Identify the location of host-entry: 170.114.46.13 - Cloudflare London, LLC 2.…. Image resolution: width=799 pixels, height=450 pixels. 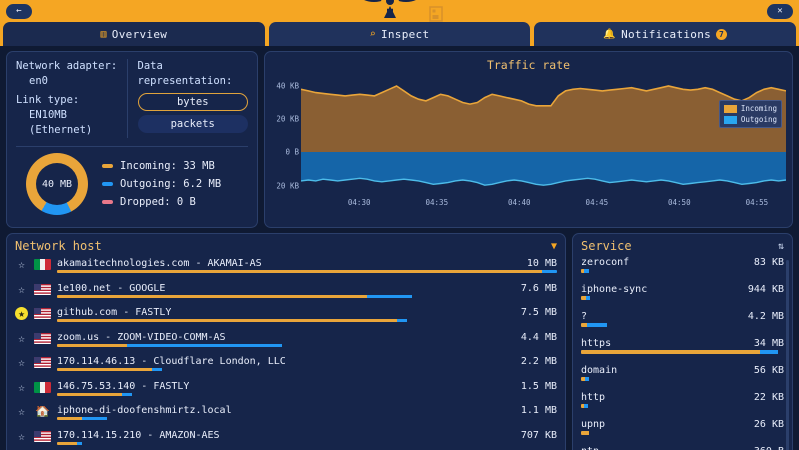
(307, 363).